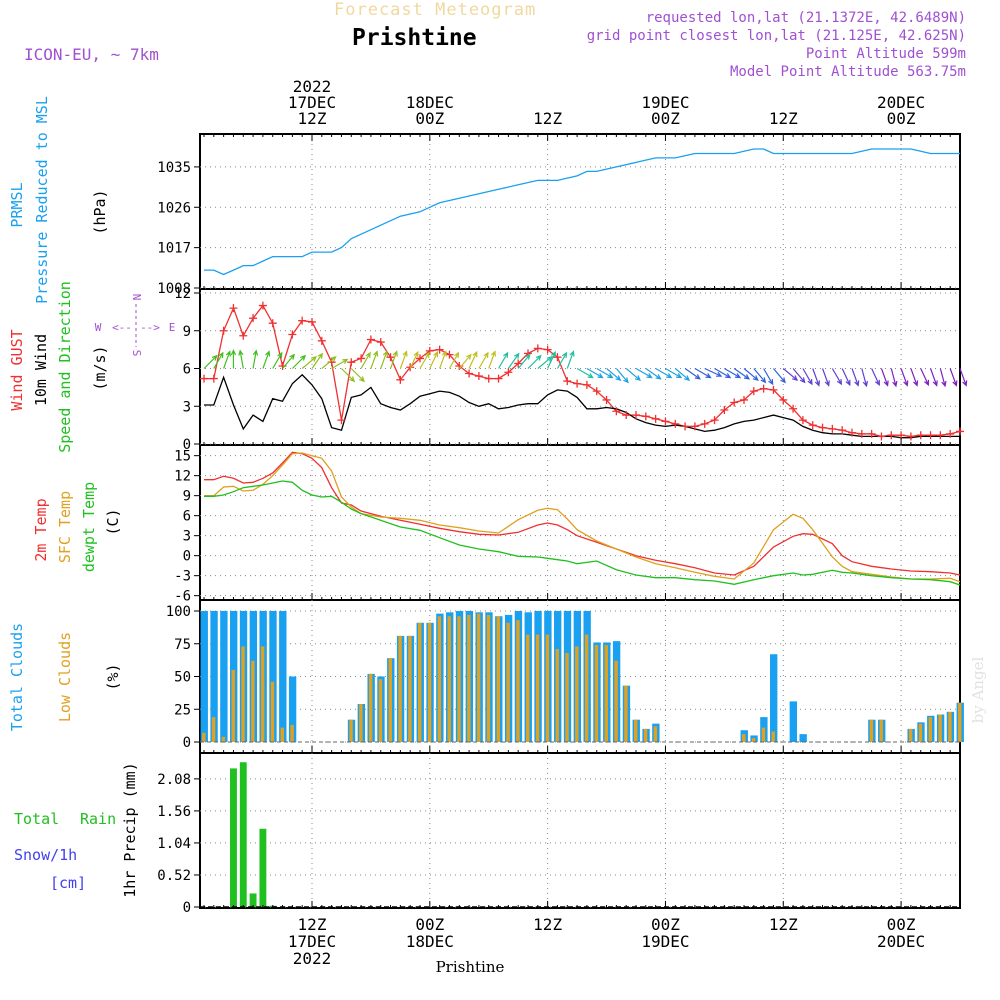 Image resolution: width=1000 pixels, height=1000 pixels. I want to click on bottom-time-label-0-2: 2022, so click(312, 958).